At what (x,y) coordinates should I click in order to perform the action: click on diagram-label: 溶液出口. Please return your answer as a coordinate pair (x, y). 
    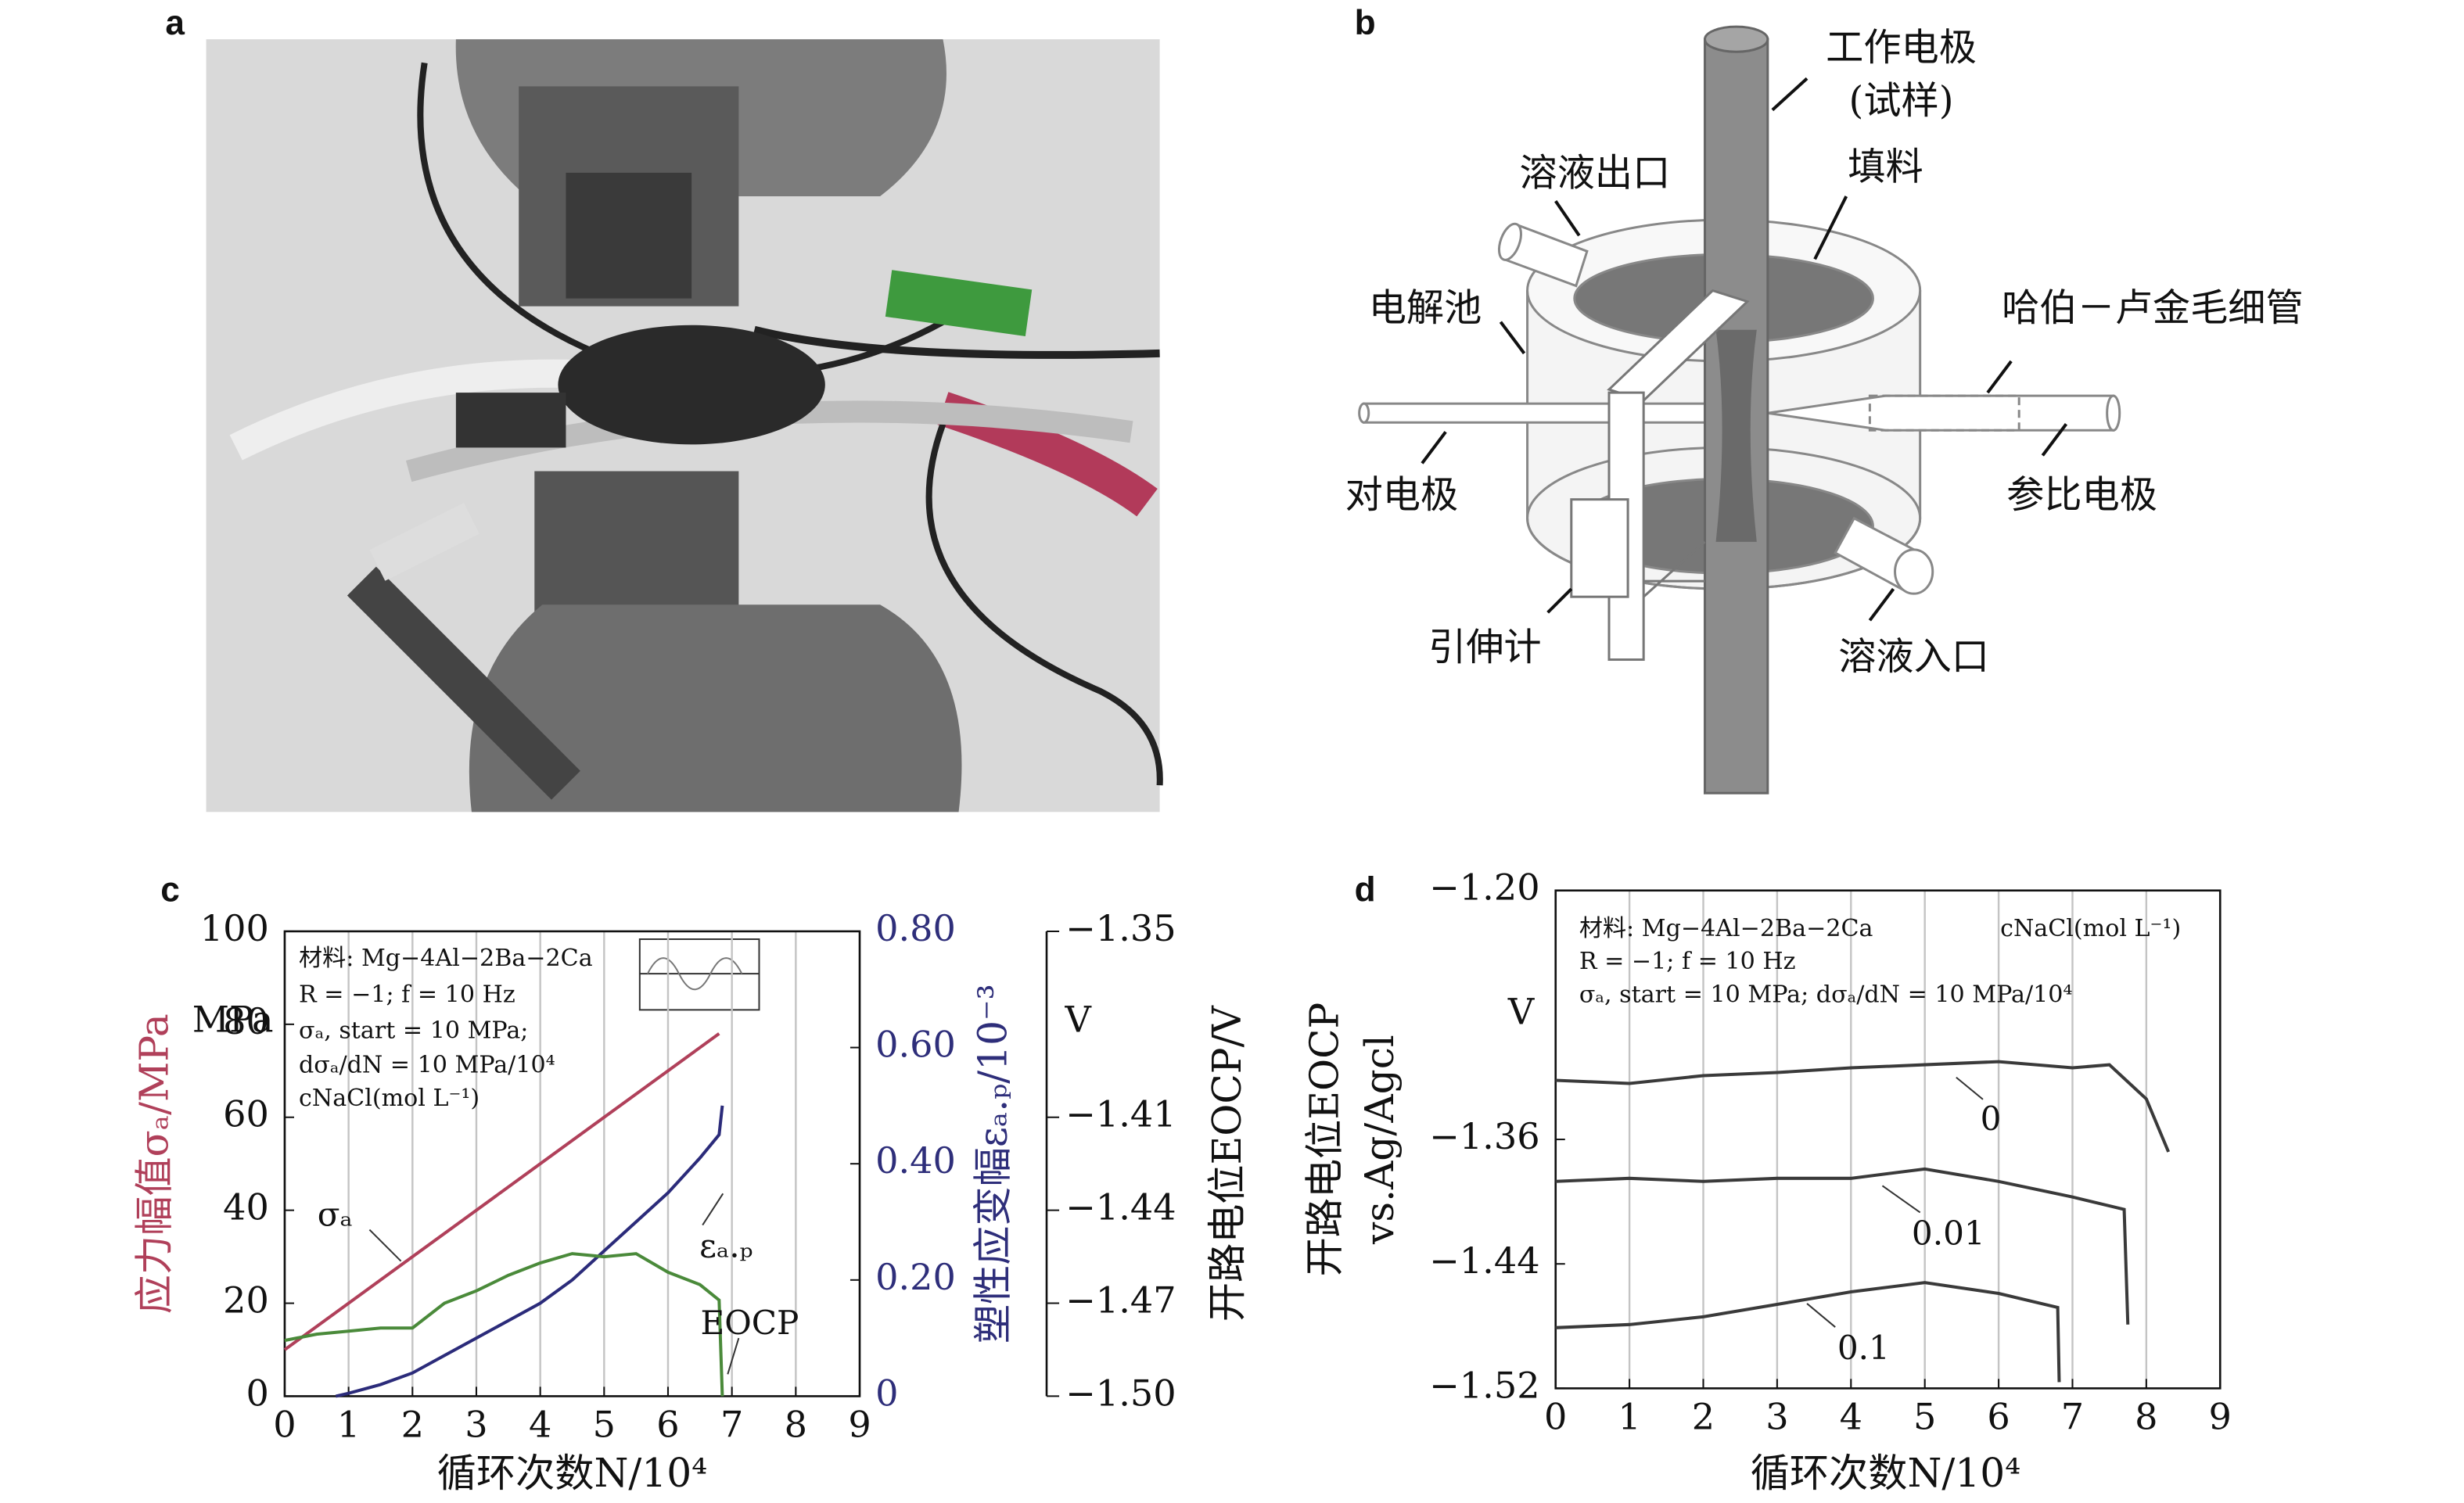
    Looking at the image, I should click on (1595, 173).